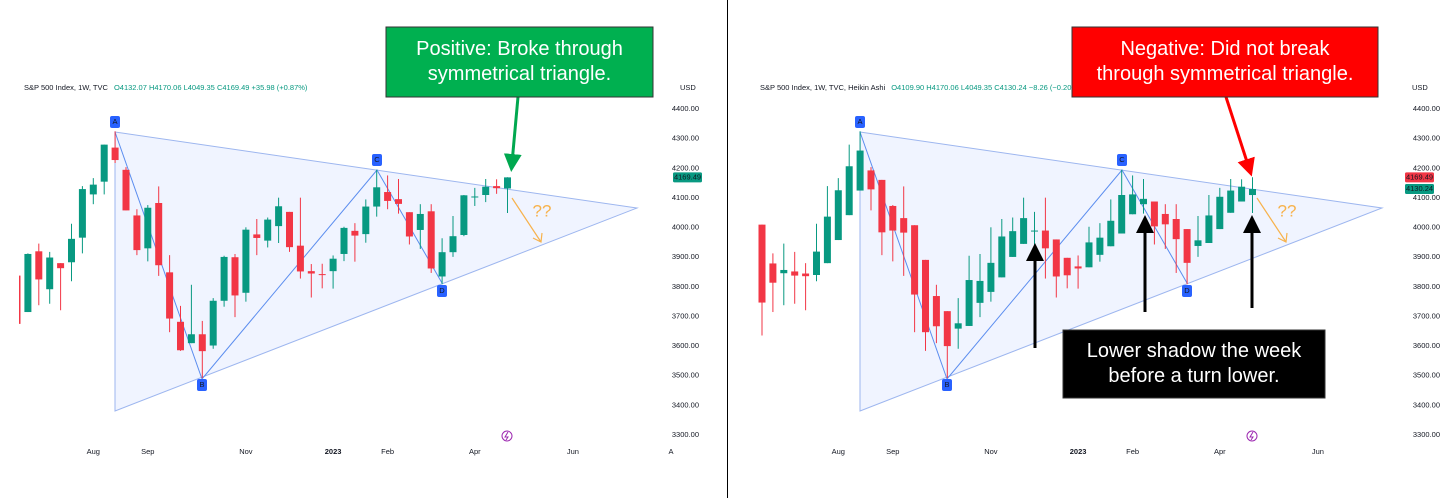  Describe the element at coordinates (670, 451) in the screenshot. I see `x-tick-label: A` at that location.